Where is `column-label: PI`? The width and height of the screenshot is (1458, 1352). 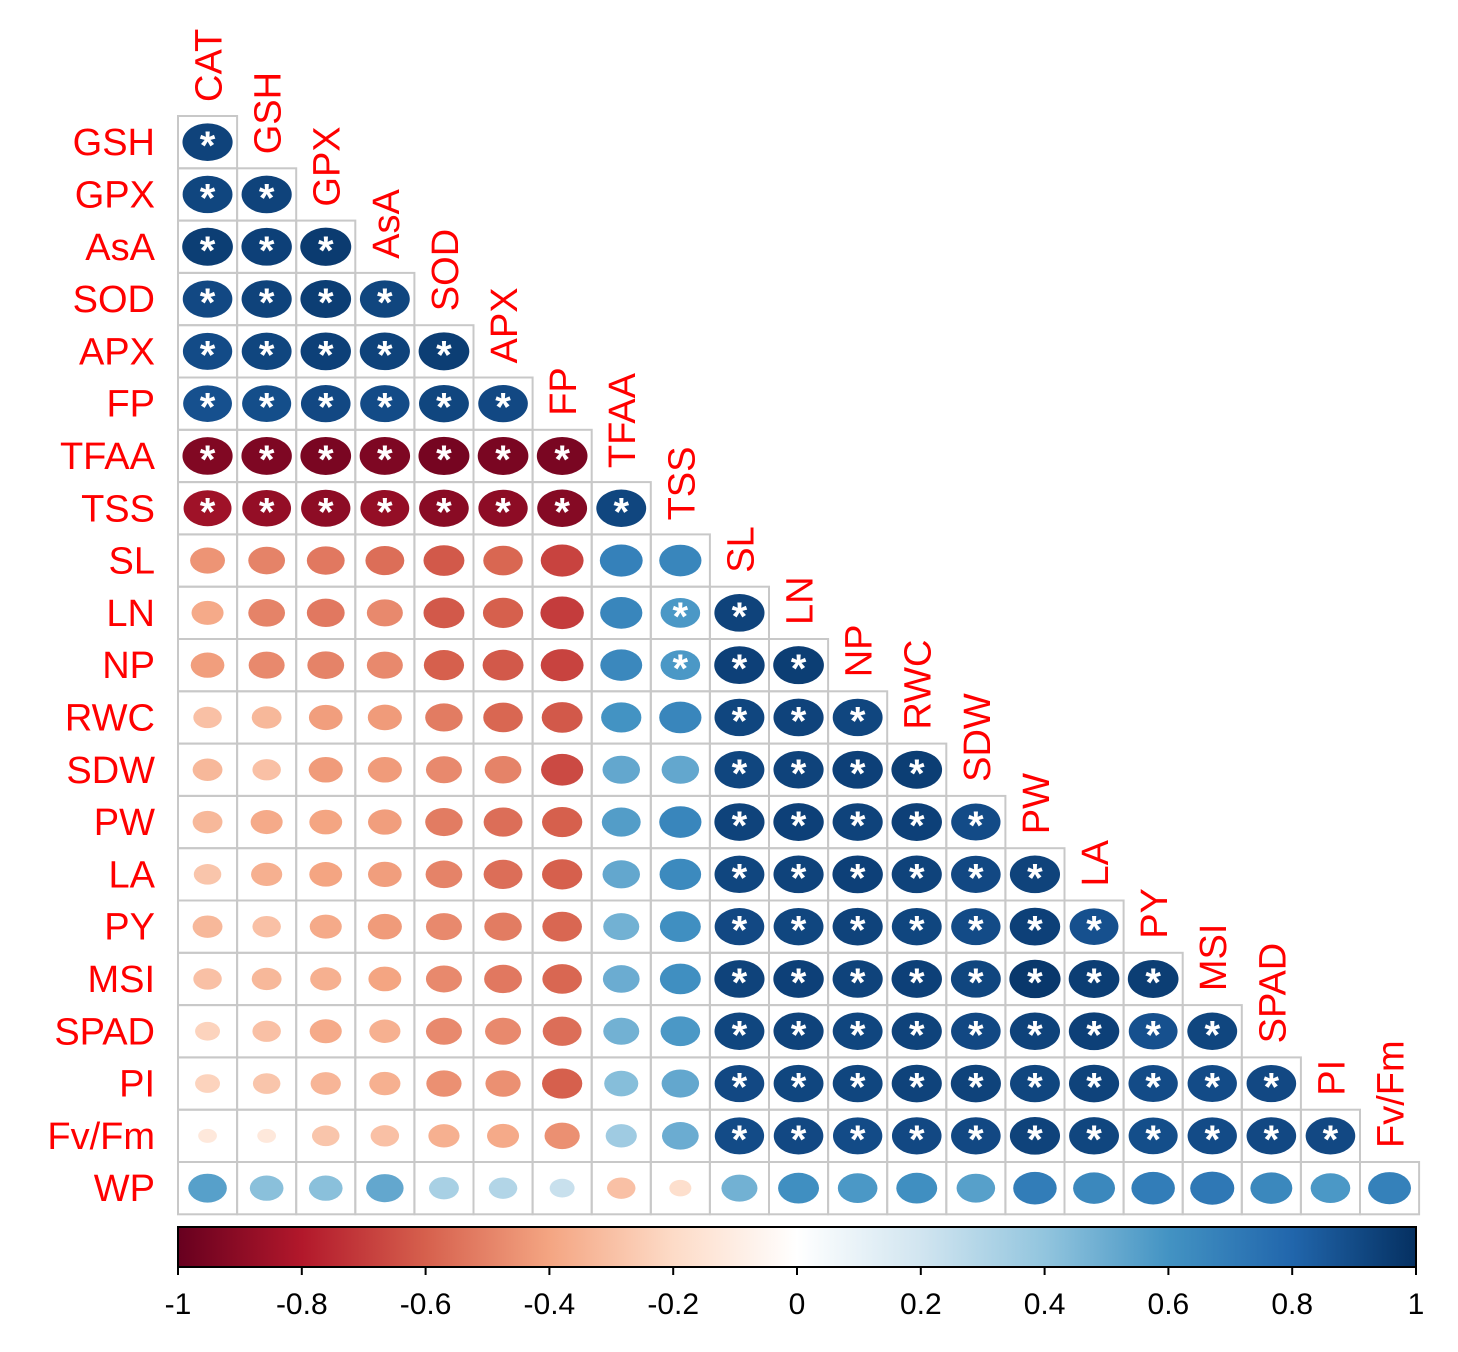
column-label: PI is located at coordinates (1332, 1078).